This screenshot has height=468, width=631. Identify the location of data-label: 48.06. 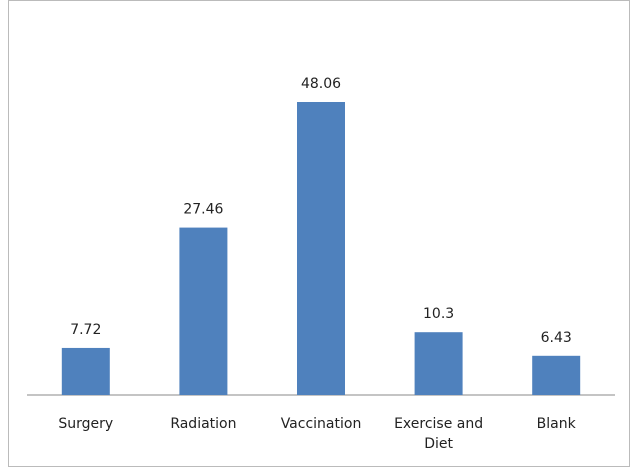
(321, 84).